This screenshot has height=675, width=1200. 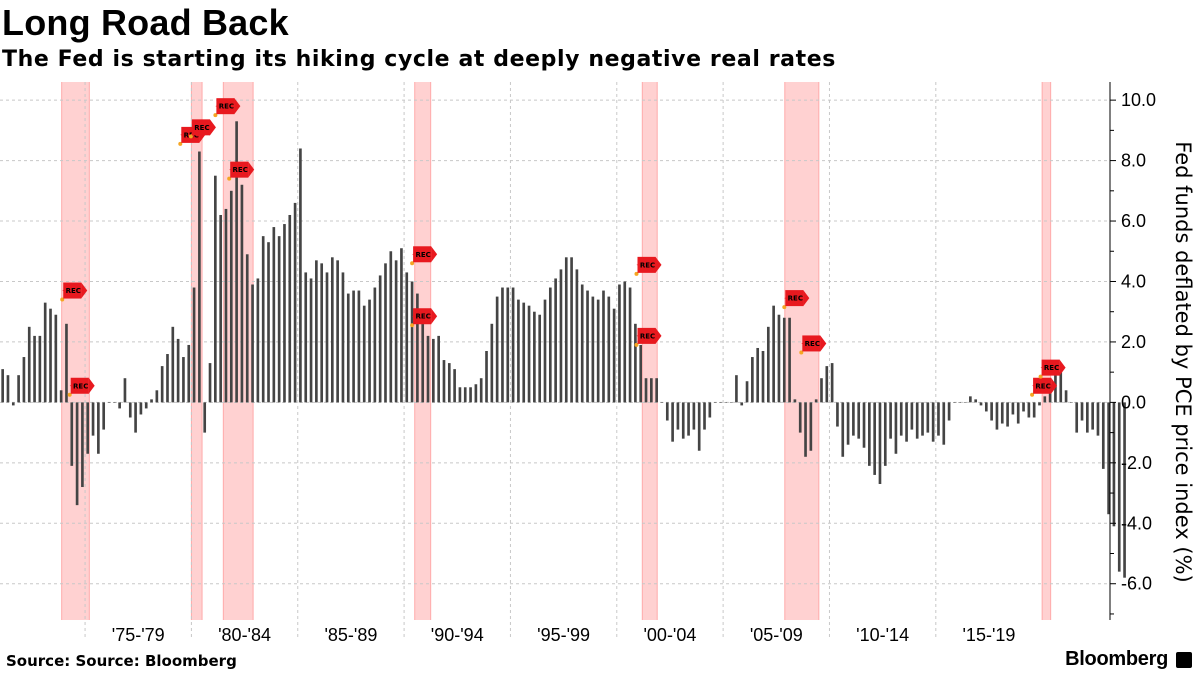 I want to click on x-tick-label: '80-'84, so click(x=244, y=635).